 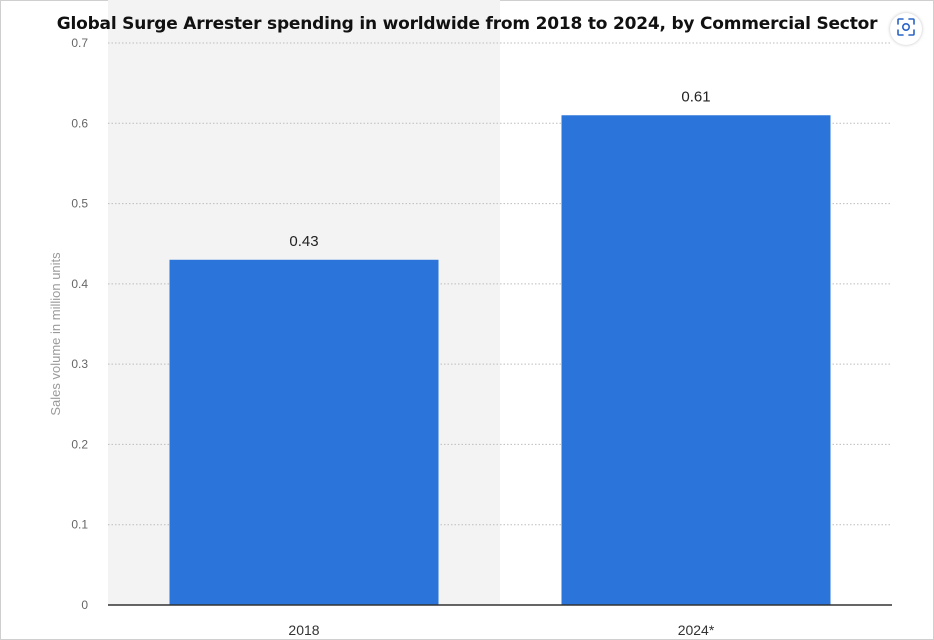 What do you see at coordinates (79, 284) in the screenshot?
I see `y-tick-label: 0.4` at bounding box center [79, 284].